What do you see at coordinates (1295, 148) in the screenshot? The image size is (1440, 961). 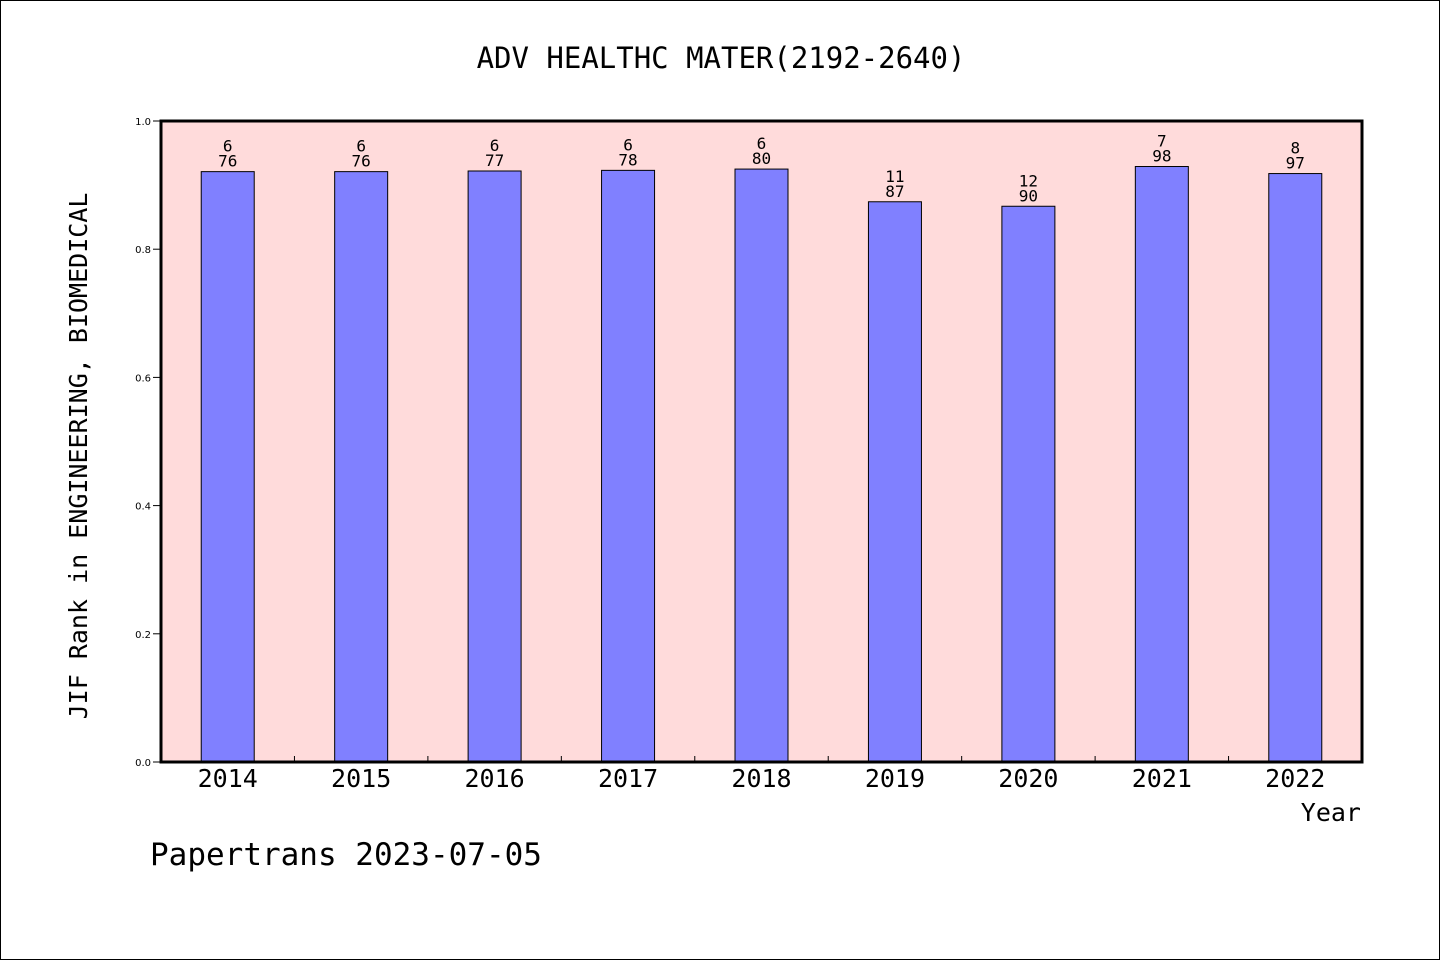 I see `rank-label: 8` at bounding box center [1295, 148].